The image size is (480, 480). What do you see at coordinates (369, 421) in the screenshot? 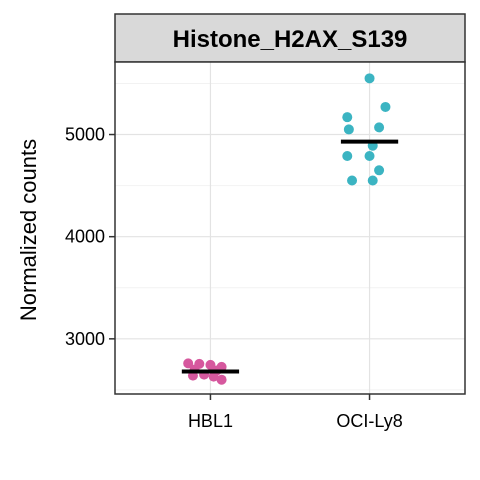
I see `x-tick-label: OCI-Ly8` at bounding box center [369, 421].